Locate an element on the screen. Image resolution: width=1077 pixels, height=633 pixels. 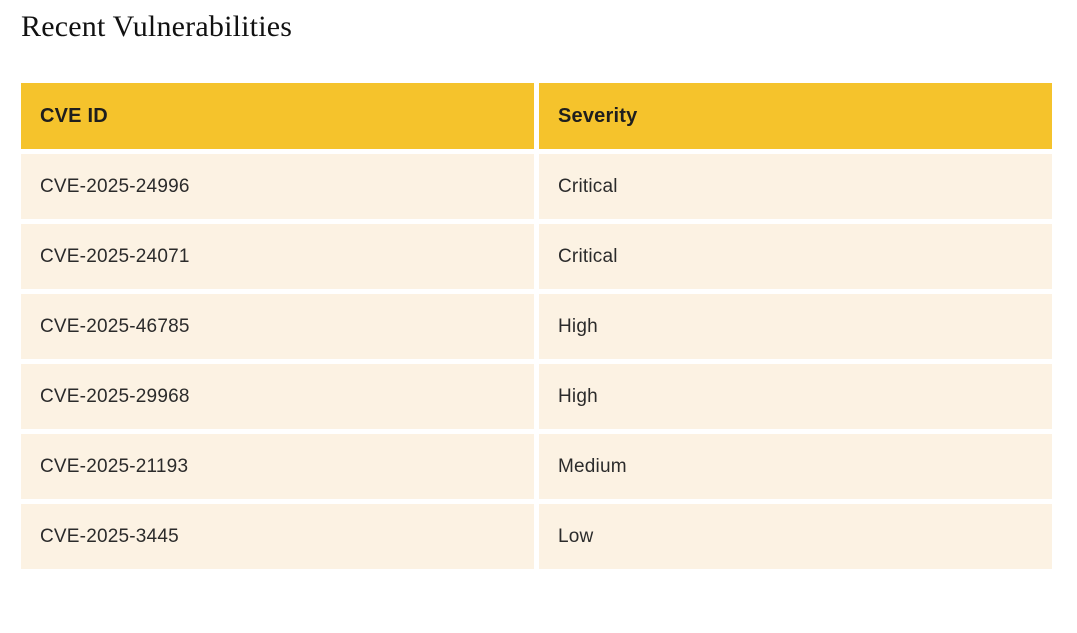
cve-id-cell: CVE-2025-46785 is located at coordinates (277, 326).